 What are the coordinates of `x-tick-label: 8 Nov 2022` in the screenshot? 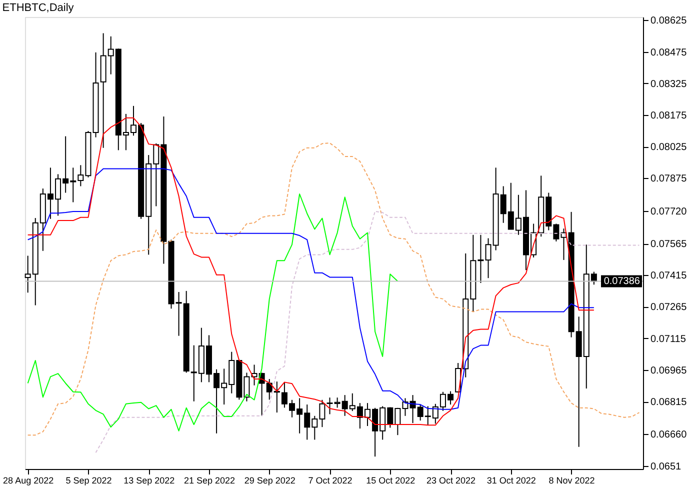 It's located at (571, 481).